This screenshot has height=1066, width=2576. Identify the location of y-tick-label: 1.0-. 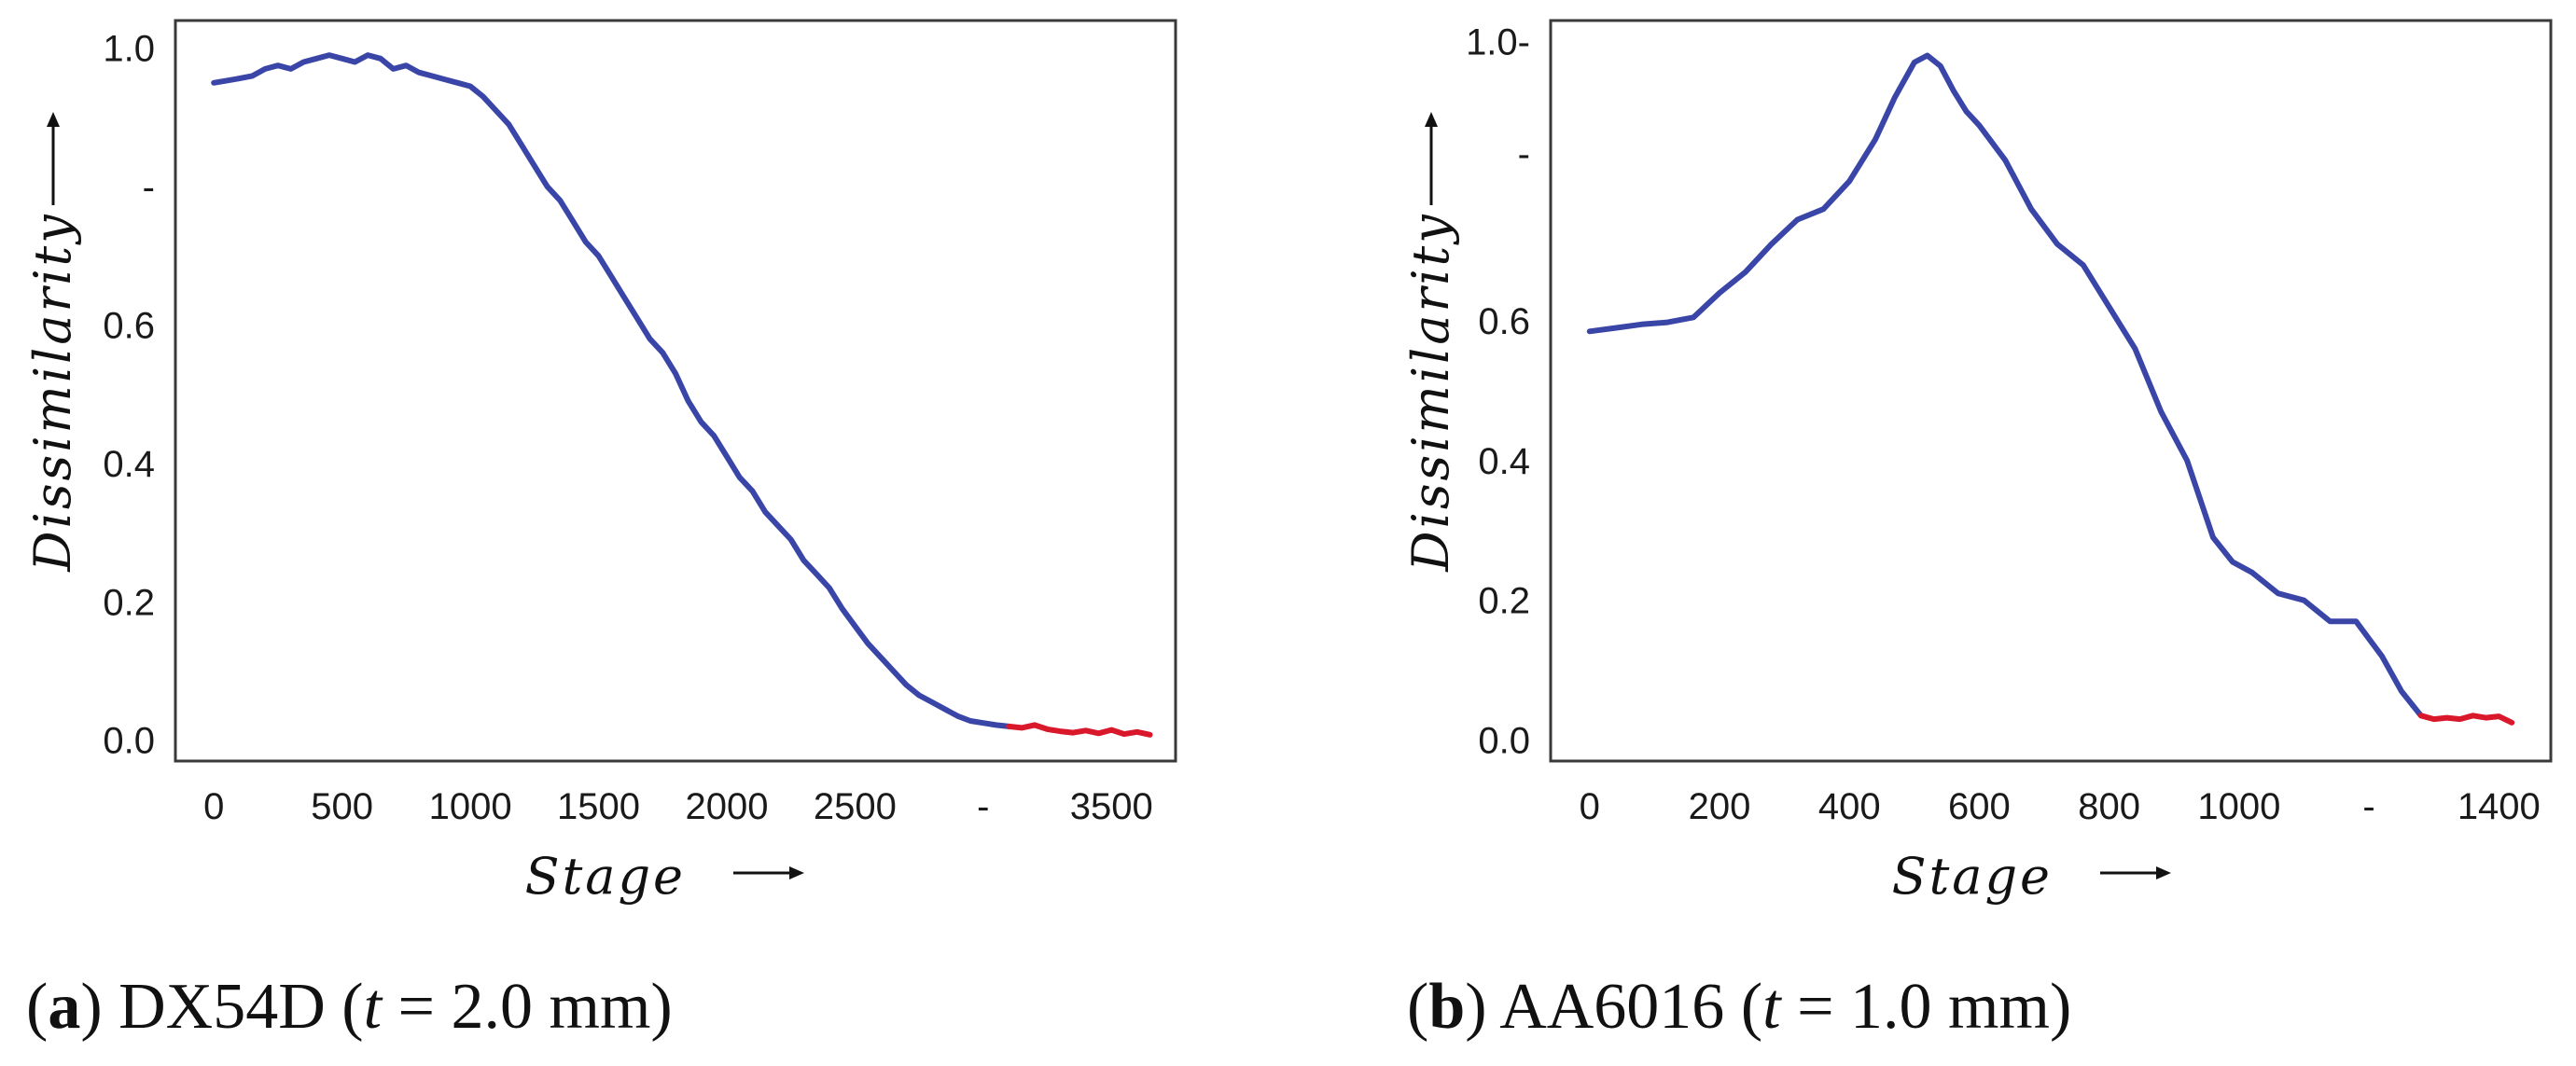
(1498, 41).